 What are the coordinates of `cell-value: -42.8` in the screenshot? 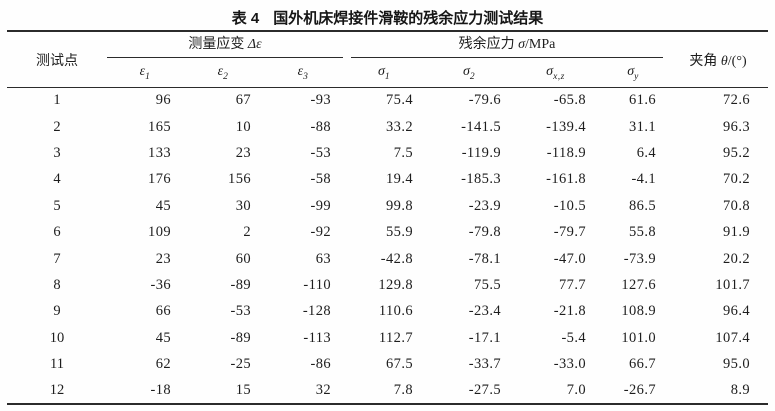 It's located at (397, 258).